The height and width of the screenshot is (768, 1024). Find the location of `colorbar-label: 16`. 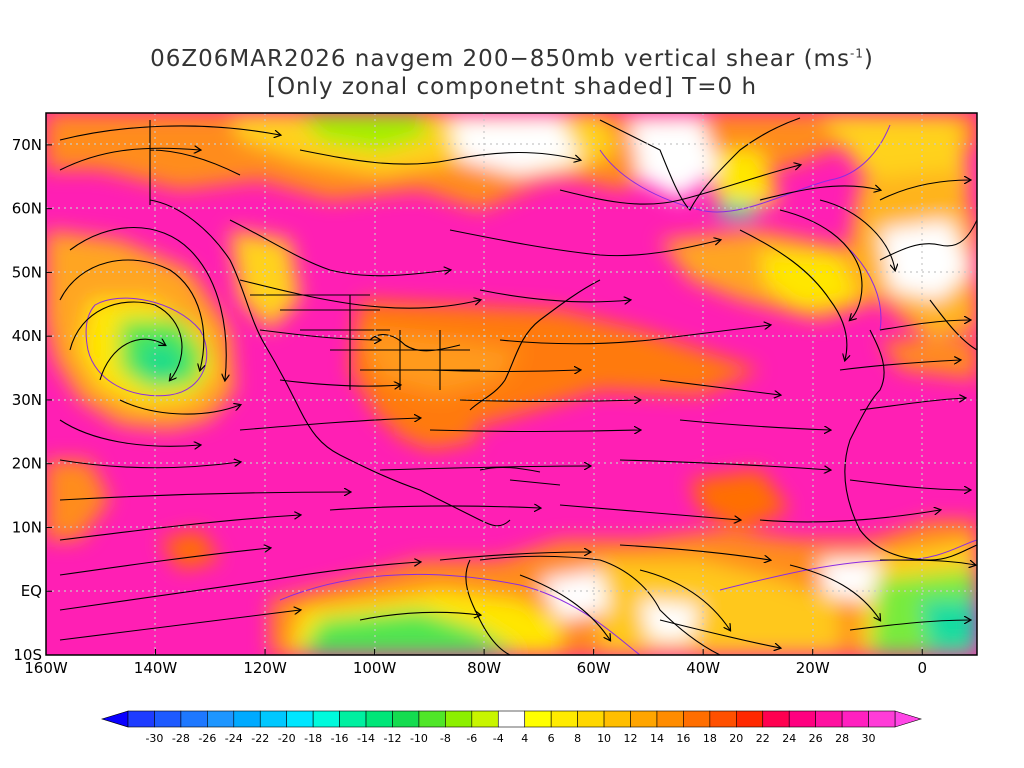

colorbar-label: 16 is located at coordinates (683, 738).